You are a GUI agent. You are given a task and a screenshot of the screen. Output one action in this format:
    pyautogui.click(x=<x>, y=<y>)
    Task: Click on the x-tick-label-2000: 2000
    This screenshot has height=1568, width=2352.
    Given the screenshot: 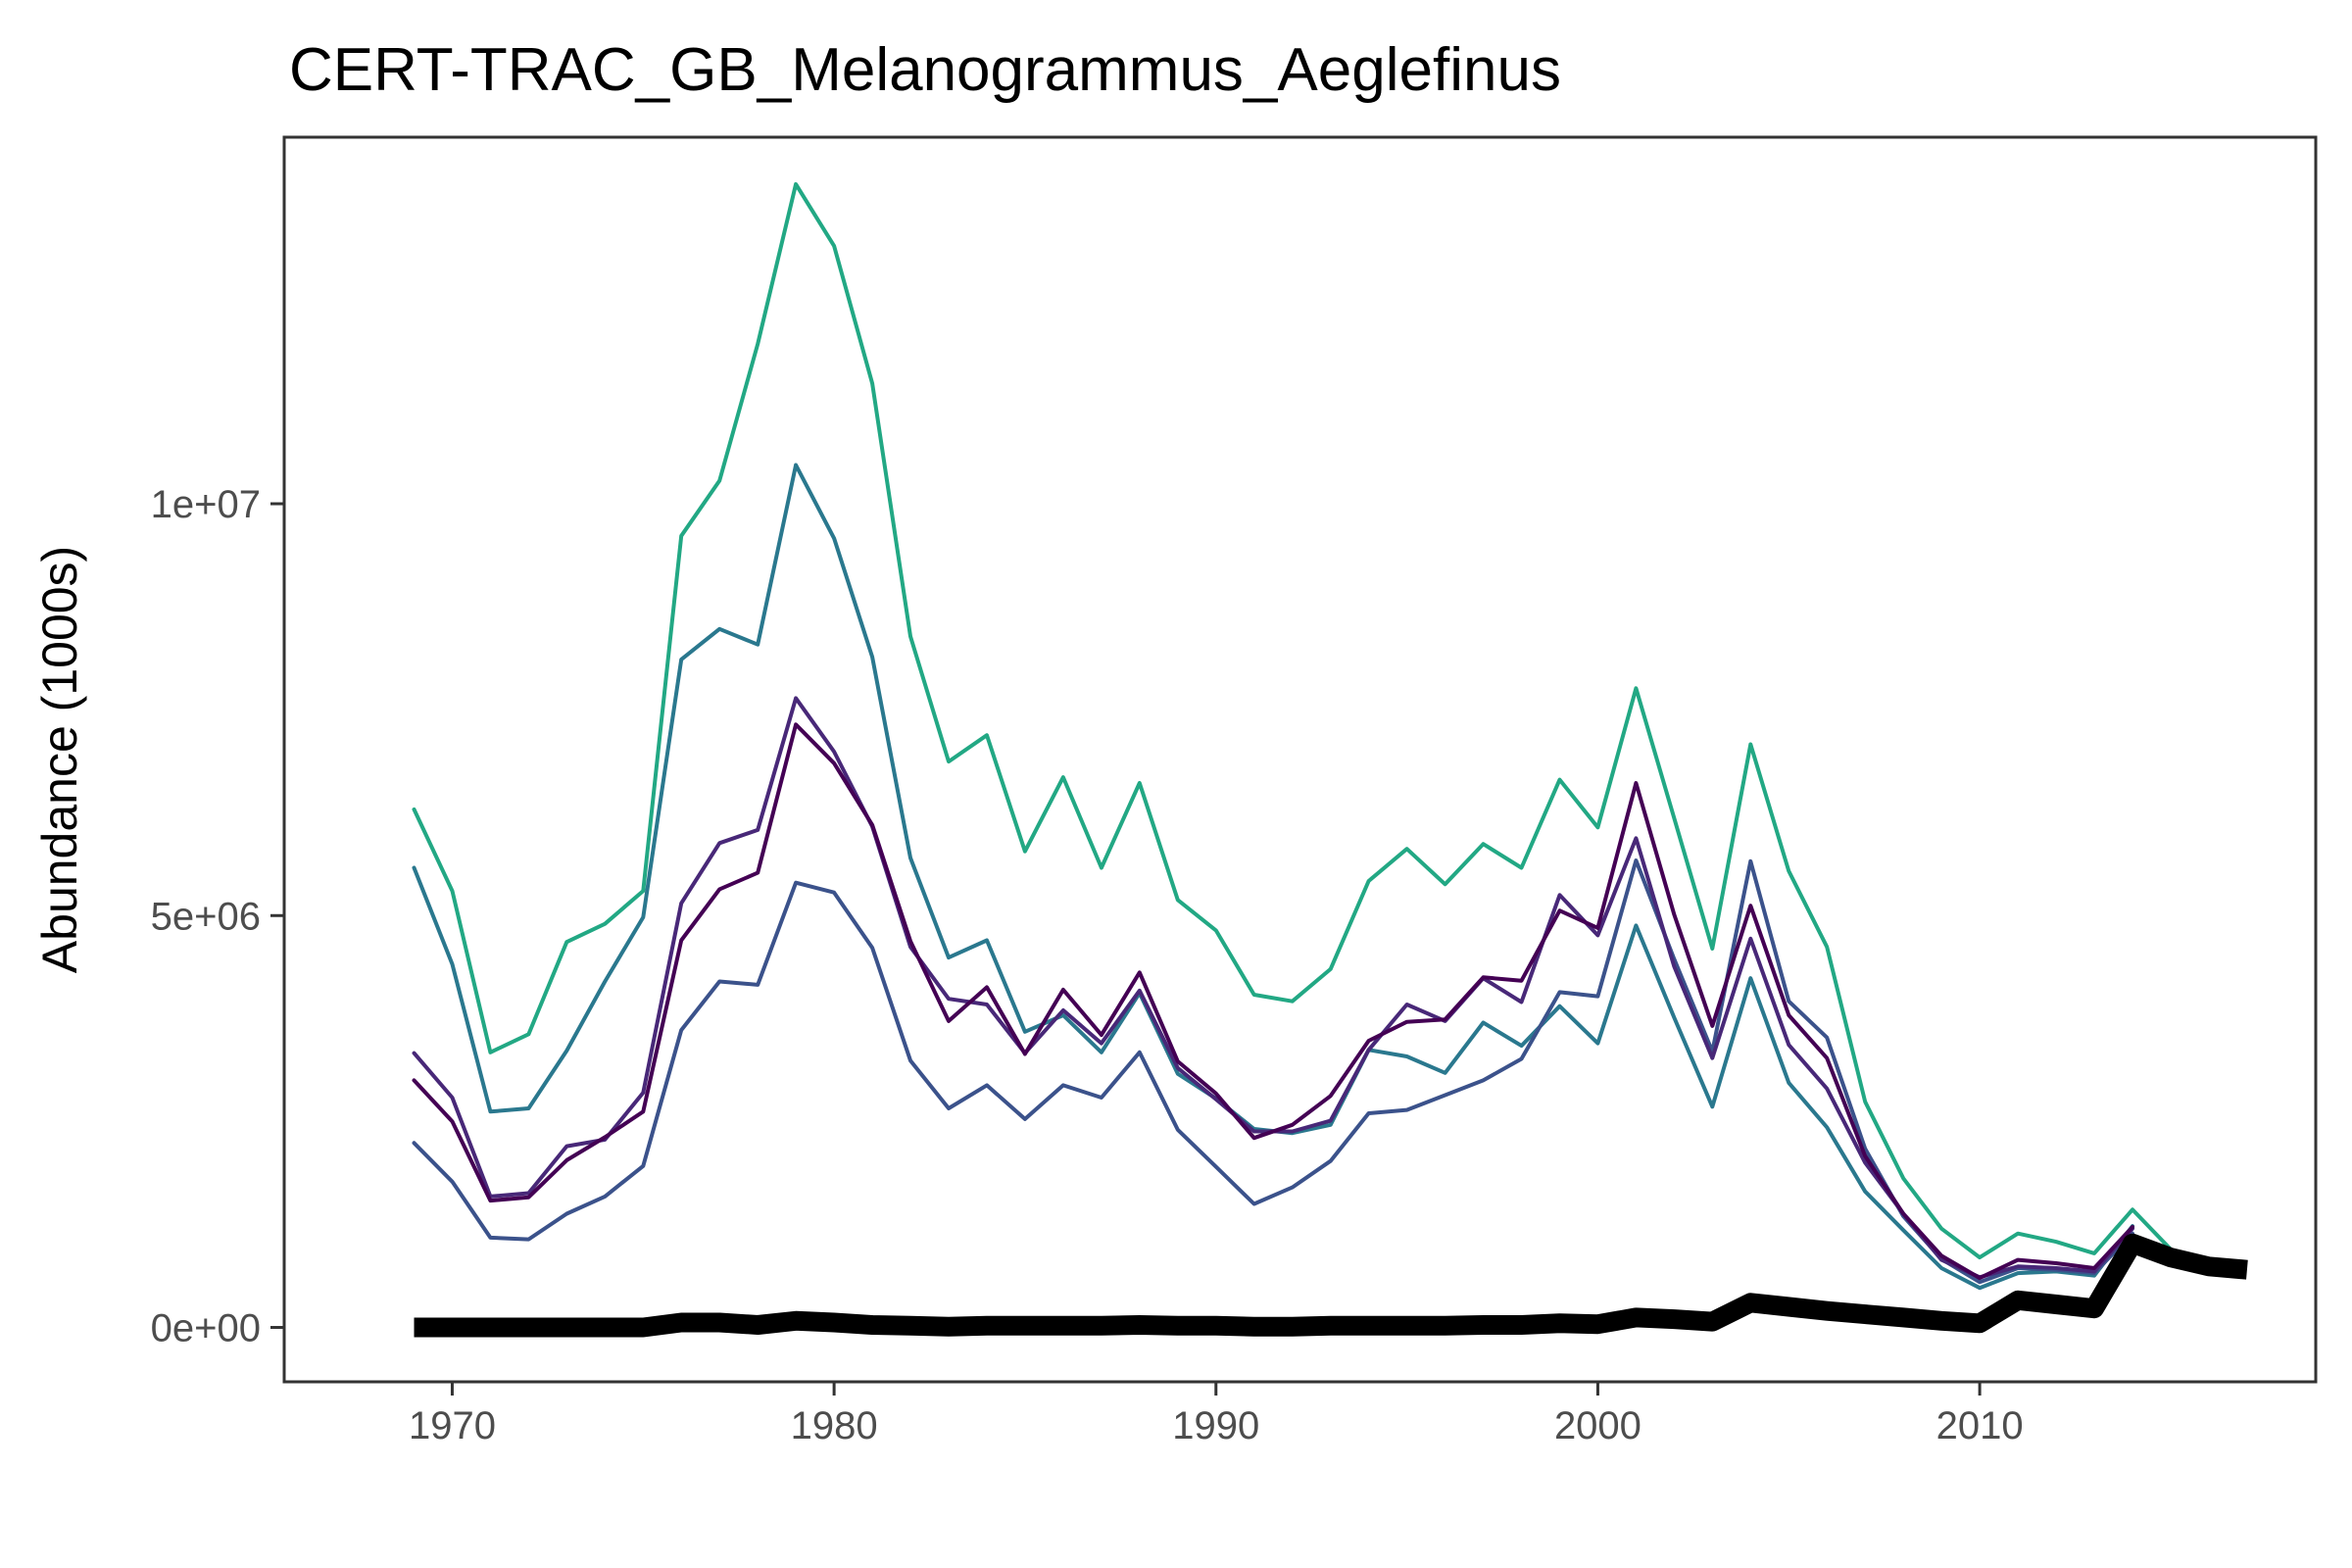 What is the action you would take?
    pyautogui.click(x=1598, y=1425)
    